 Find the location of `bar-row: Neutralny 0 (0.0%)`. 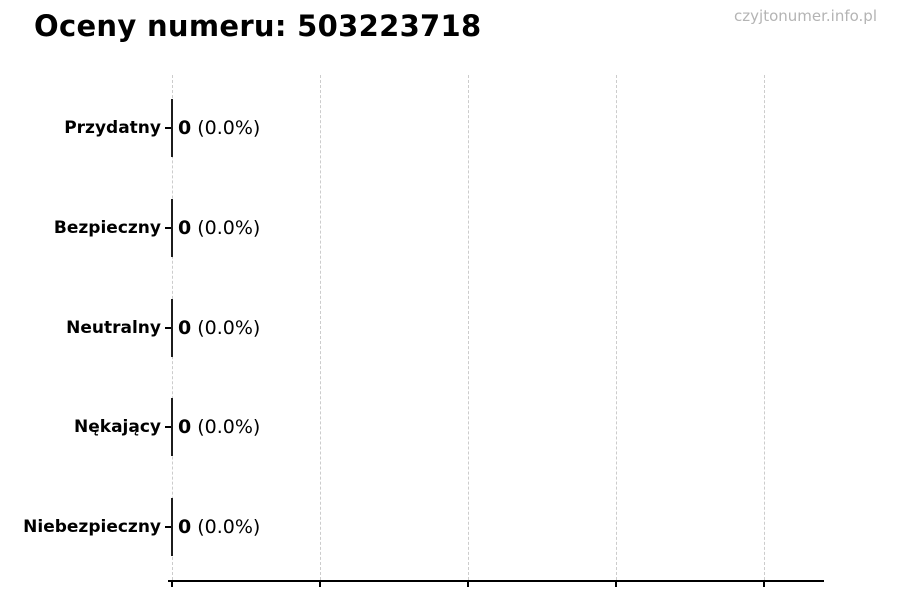

bar-row: Neutralny 0 (0.0%) is located at coordinates (450, 328).